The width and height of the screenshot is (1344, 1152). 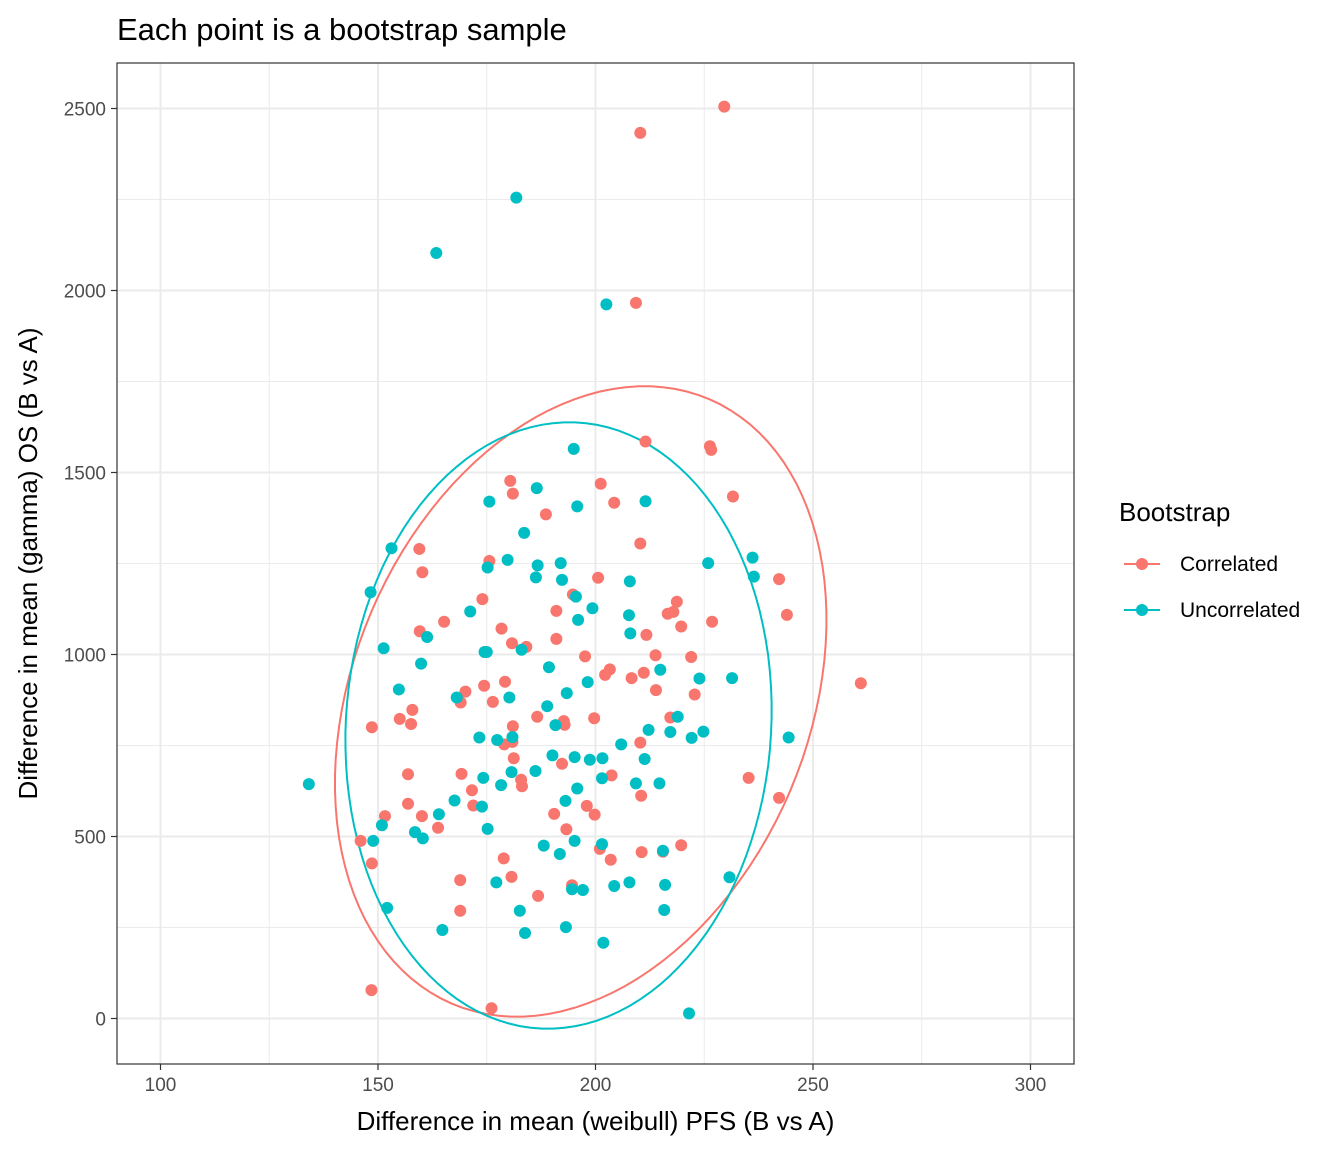 I want to click on legend-label: Uncorrelated, so click(x=1240, y=610).